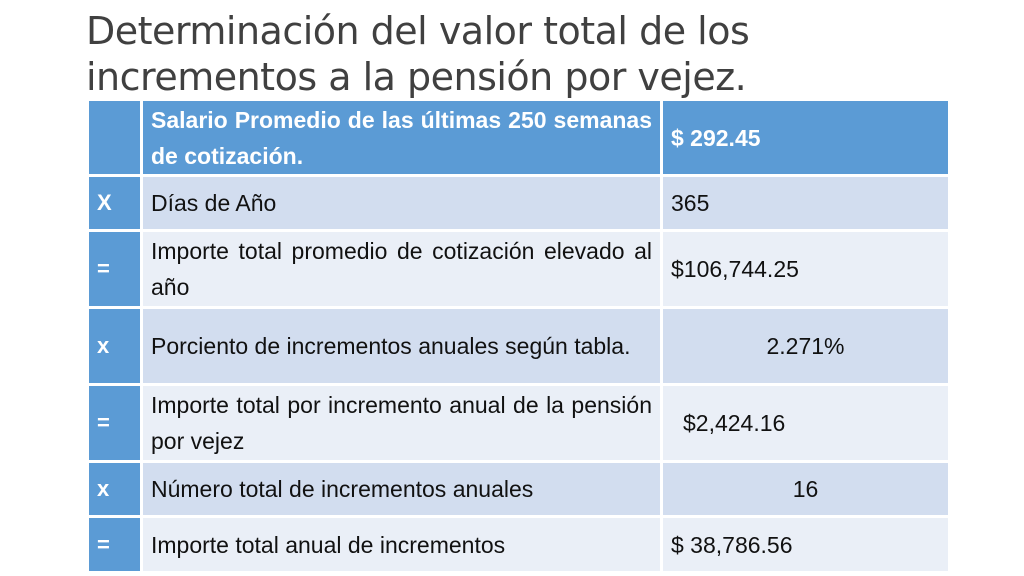 The width and height of the screenshot is (1024, 576). I want to click on value-cell: $ 292.45, so click(805, 137).